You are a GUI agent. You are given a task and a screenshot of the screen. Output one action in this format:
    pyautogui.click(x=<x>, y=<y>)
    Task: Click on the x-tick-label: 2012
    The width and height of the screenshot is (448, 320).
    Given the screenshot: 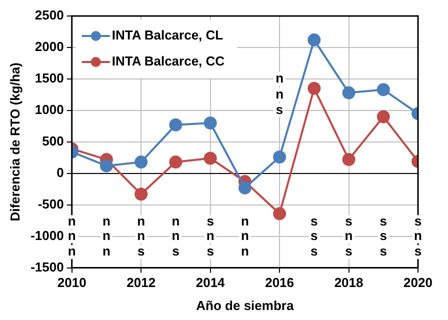 What is the action you would take?
    pyautogui.click(x=141, y=282)
    